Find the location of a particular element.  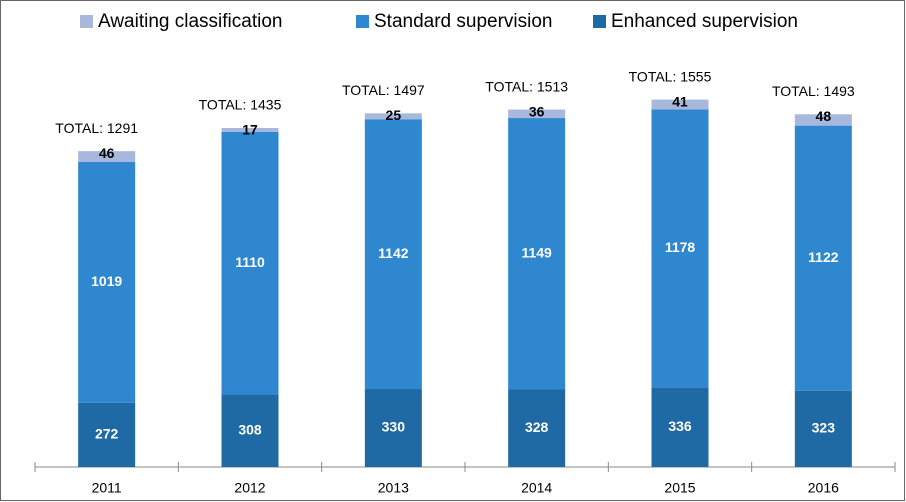

value-label: 1142 is located at coordinates (393, 253).